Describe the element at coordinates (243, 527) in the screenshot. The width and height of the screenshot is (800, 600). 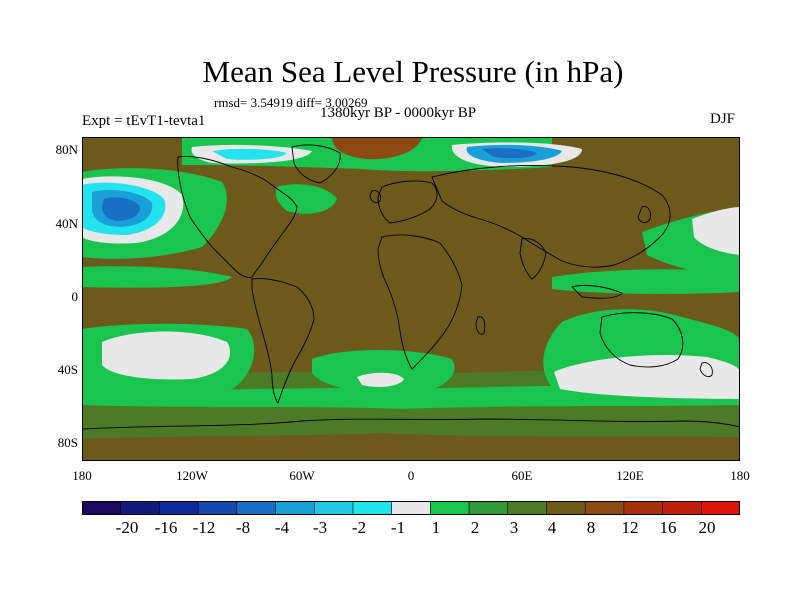
I see `colorbar-label: -8` at that location.